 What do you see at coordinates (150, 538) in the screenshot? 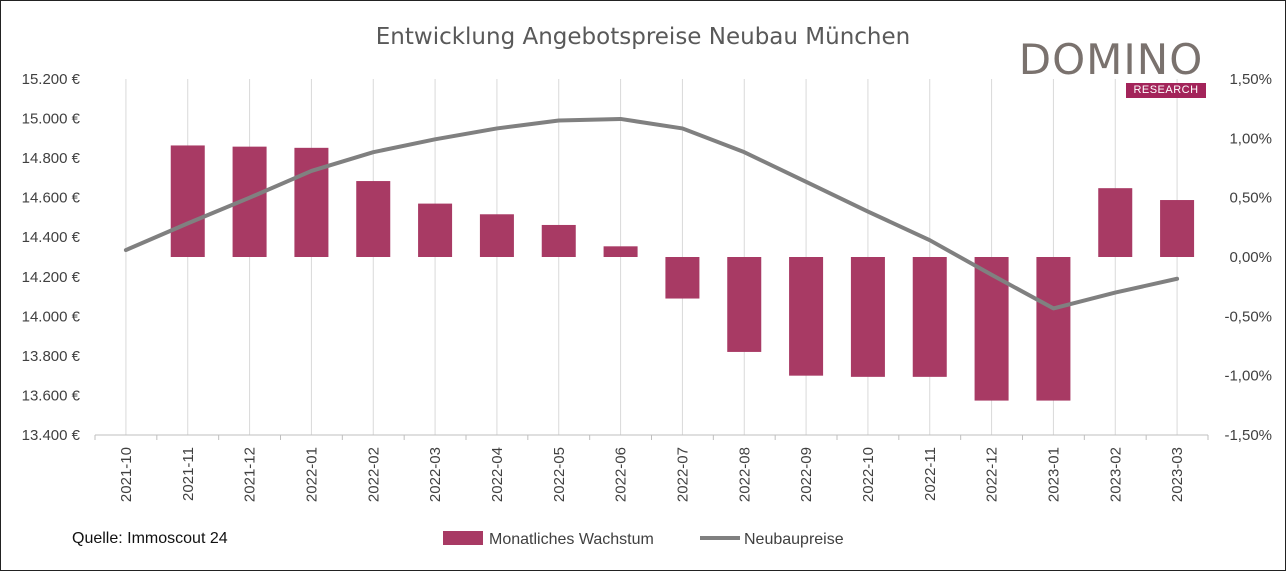
I see `source-note: Quelle: Immoscout 24` at bounding box center [150, 538].